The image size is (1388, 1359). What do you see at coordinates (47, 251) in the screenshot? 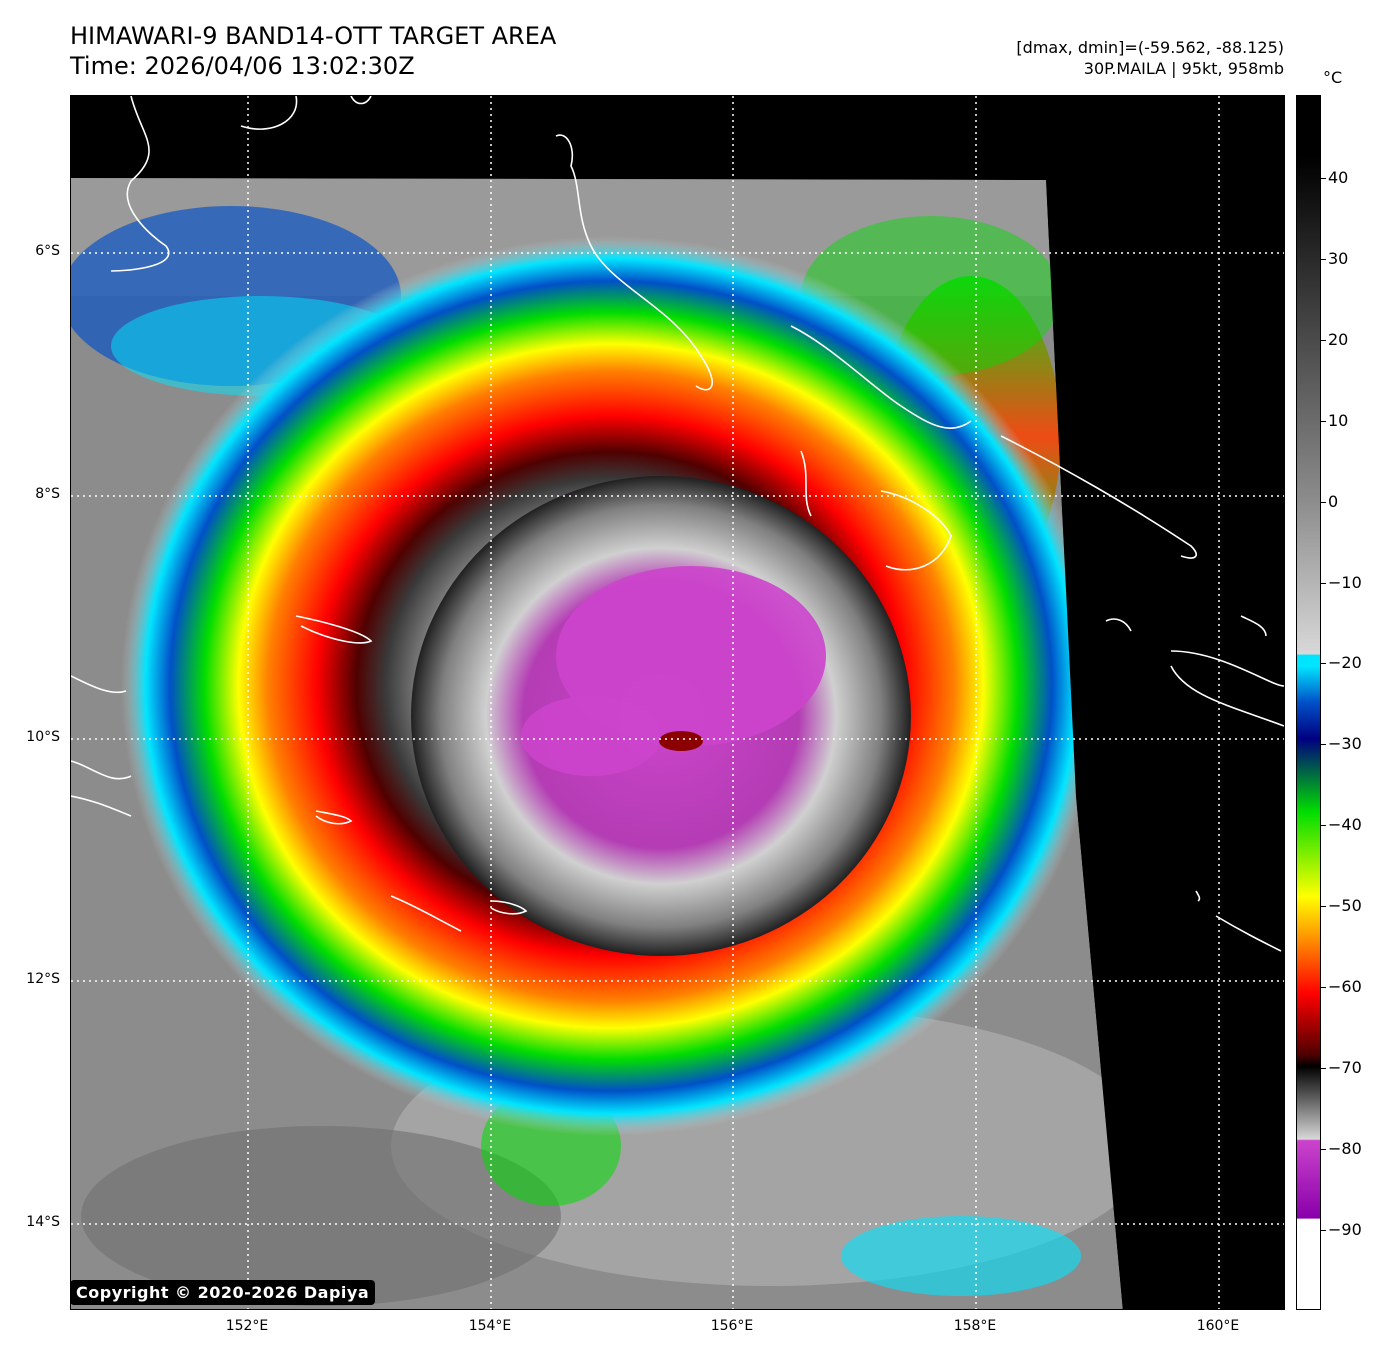
I see `lat-label-6s: 6°S` at bounding box center [47, 251].